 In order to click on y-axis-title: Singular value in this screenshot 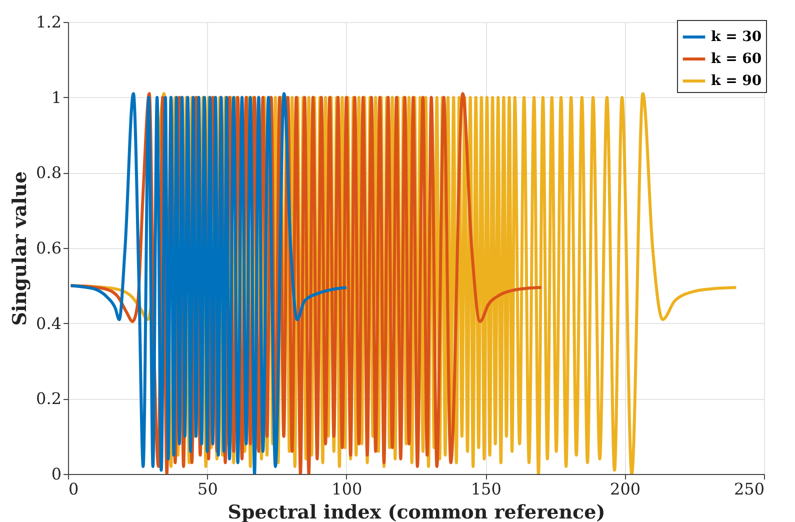, I will do `click(20, 248)`.